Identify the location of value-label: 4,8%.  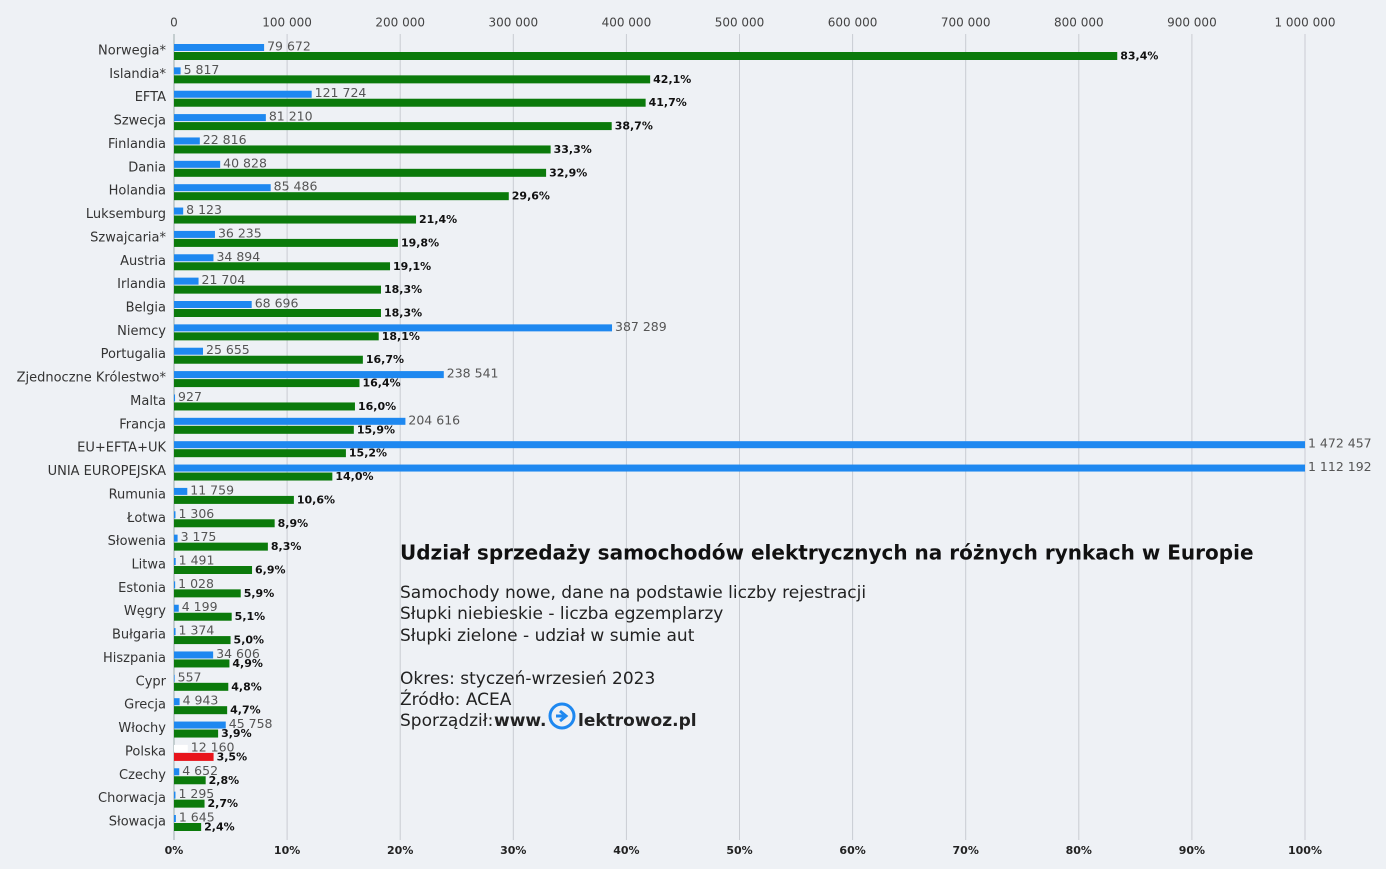
(246, 686).